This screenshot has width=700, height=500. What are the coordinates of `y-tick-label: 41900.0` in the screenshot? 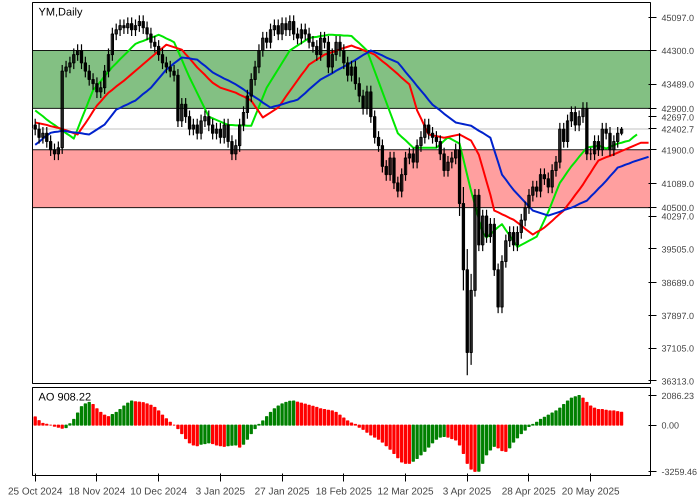 It's located at (678, 150).